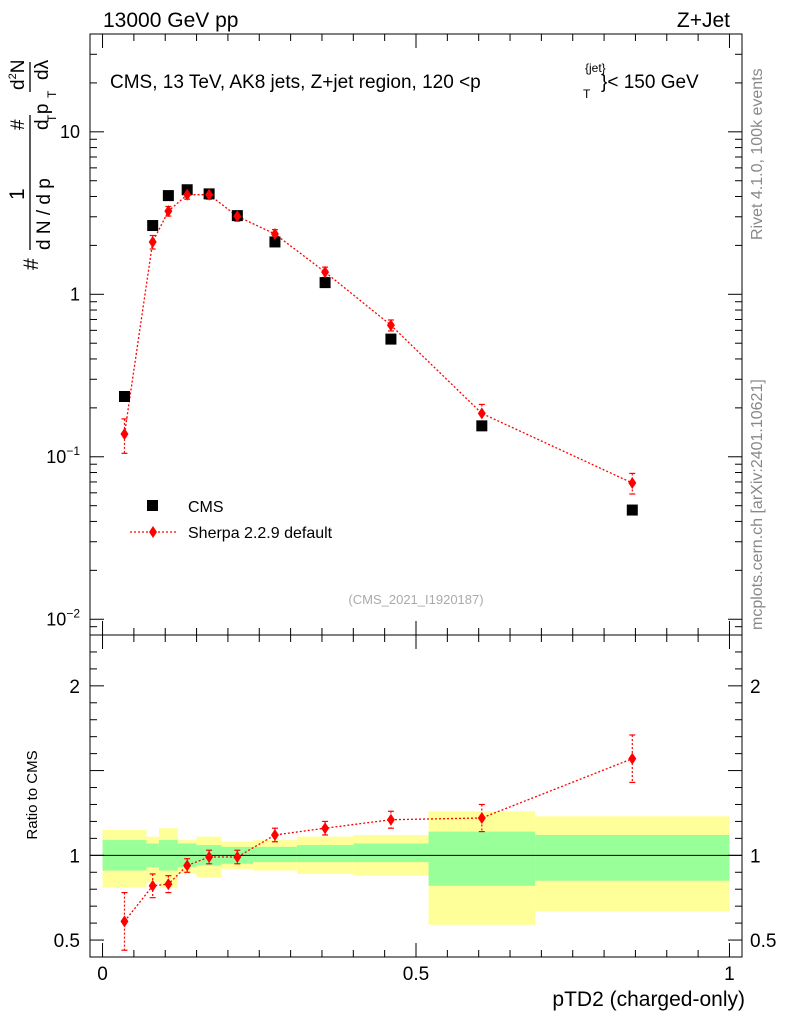  What do you see at coordinates (32, 164) in the screenshot?
I see `main-y-axis-label: # 1 d N / d p T # d p T d2N dλ` at bounding box center [32, 164].